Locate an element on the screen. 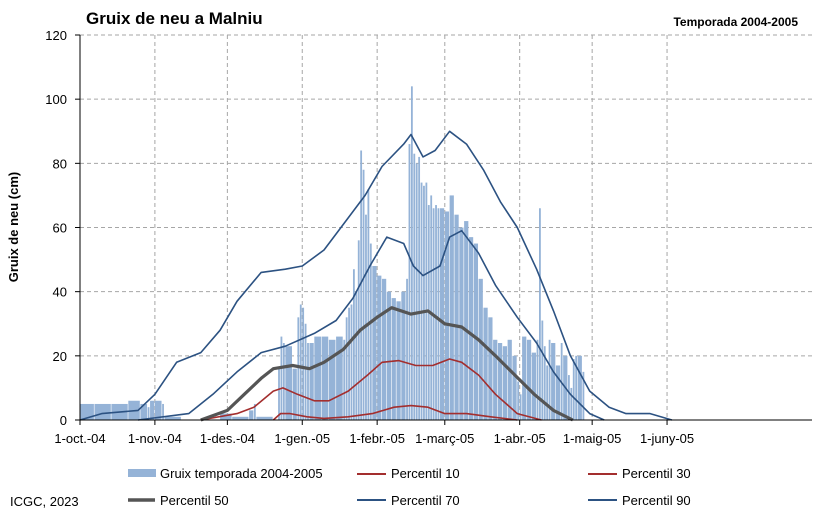  y-tick-label: 80 is located at coordinates (60, 163).